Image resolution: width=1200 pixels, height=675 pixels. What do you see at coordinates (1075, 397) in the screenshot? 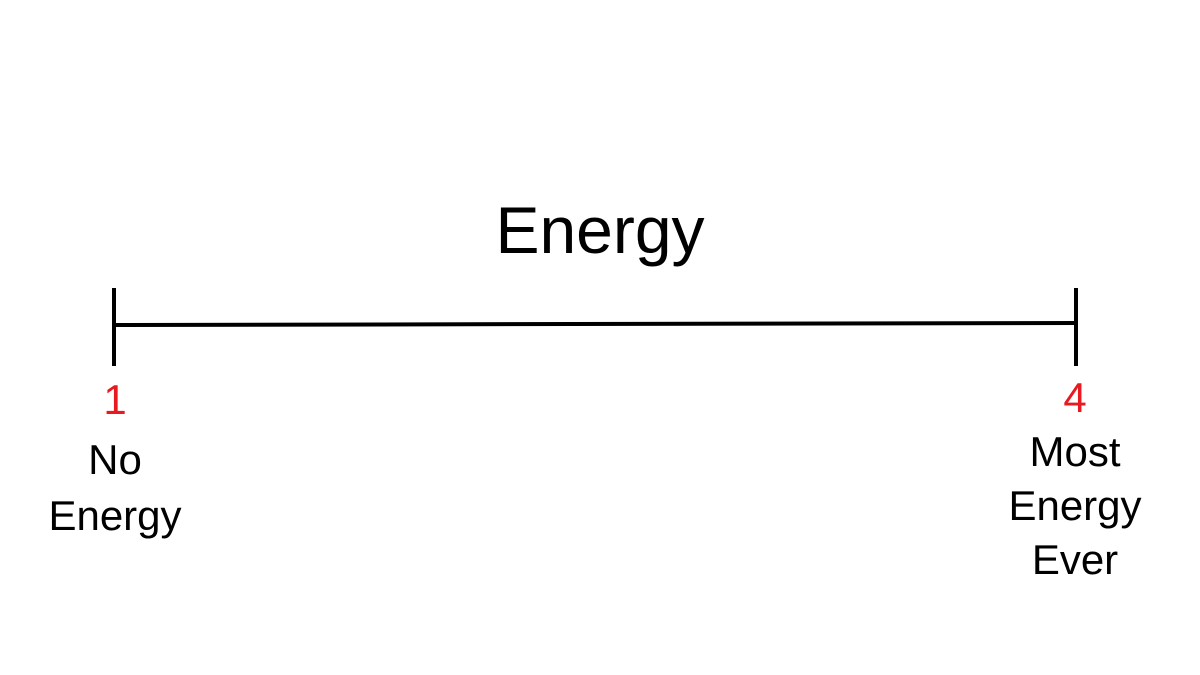
I see `scale-max-value: 4` at bounding box center [1075, 397].